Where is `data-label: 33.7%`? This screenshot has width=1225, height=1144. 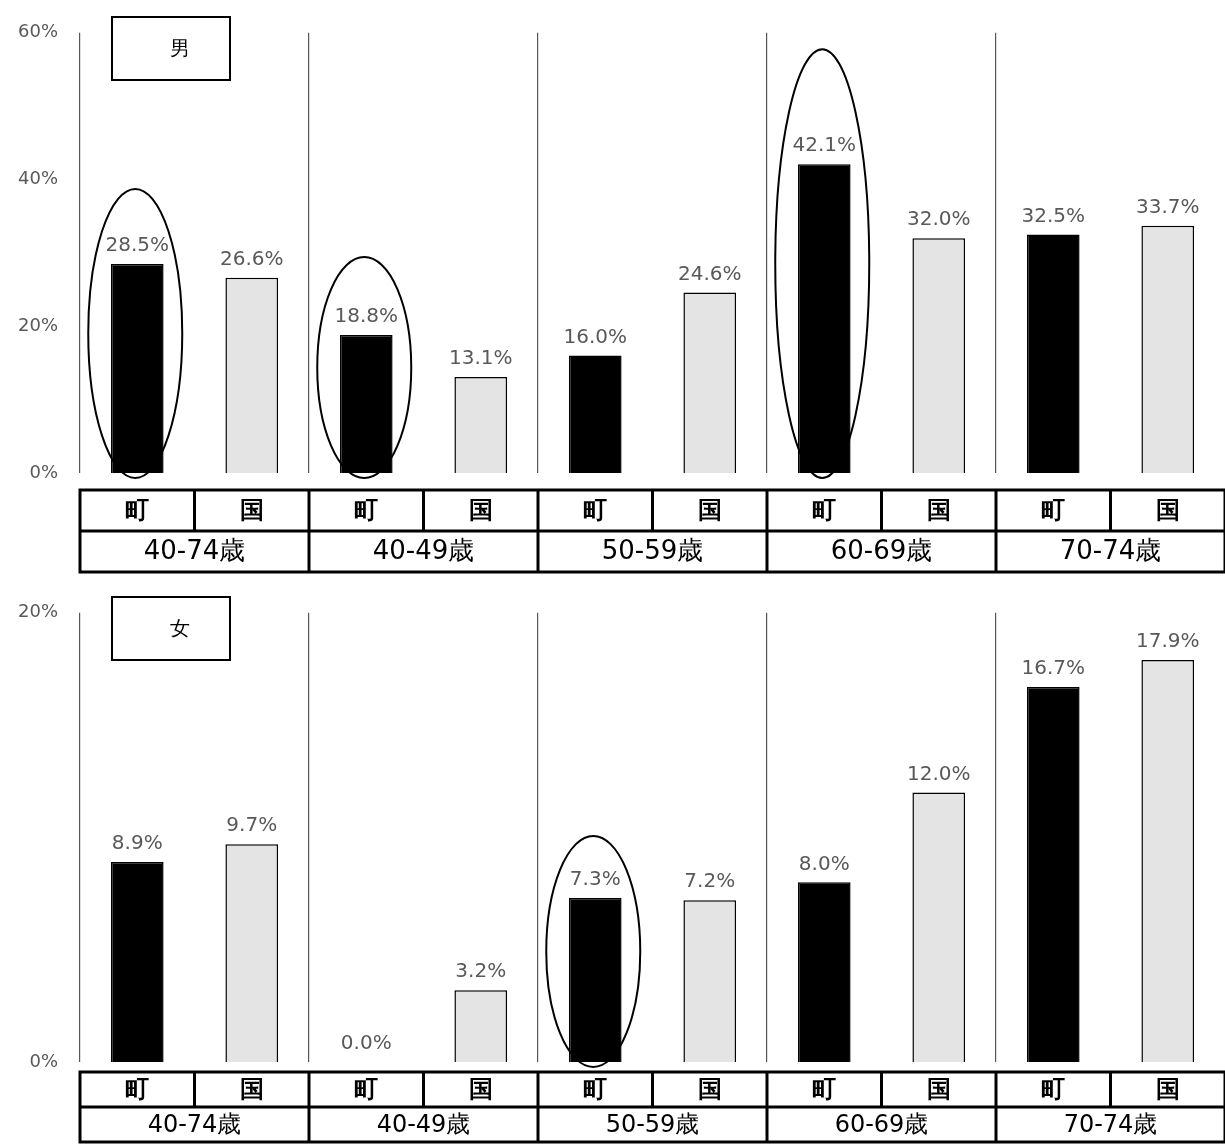 data-label: 33.7% is located at coordinates (1167, 205).